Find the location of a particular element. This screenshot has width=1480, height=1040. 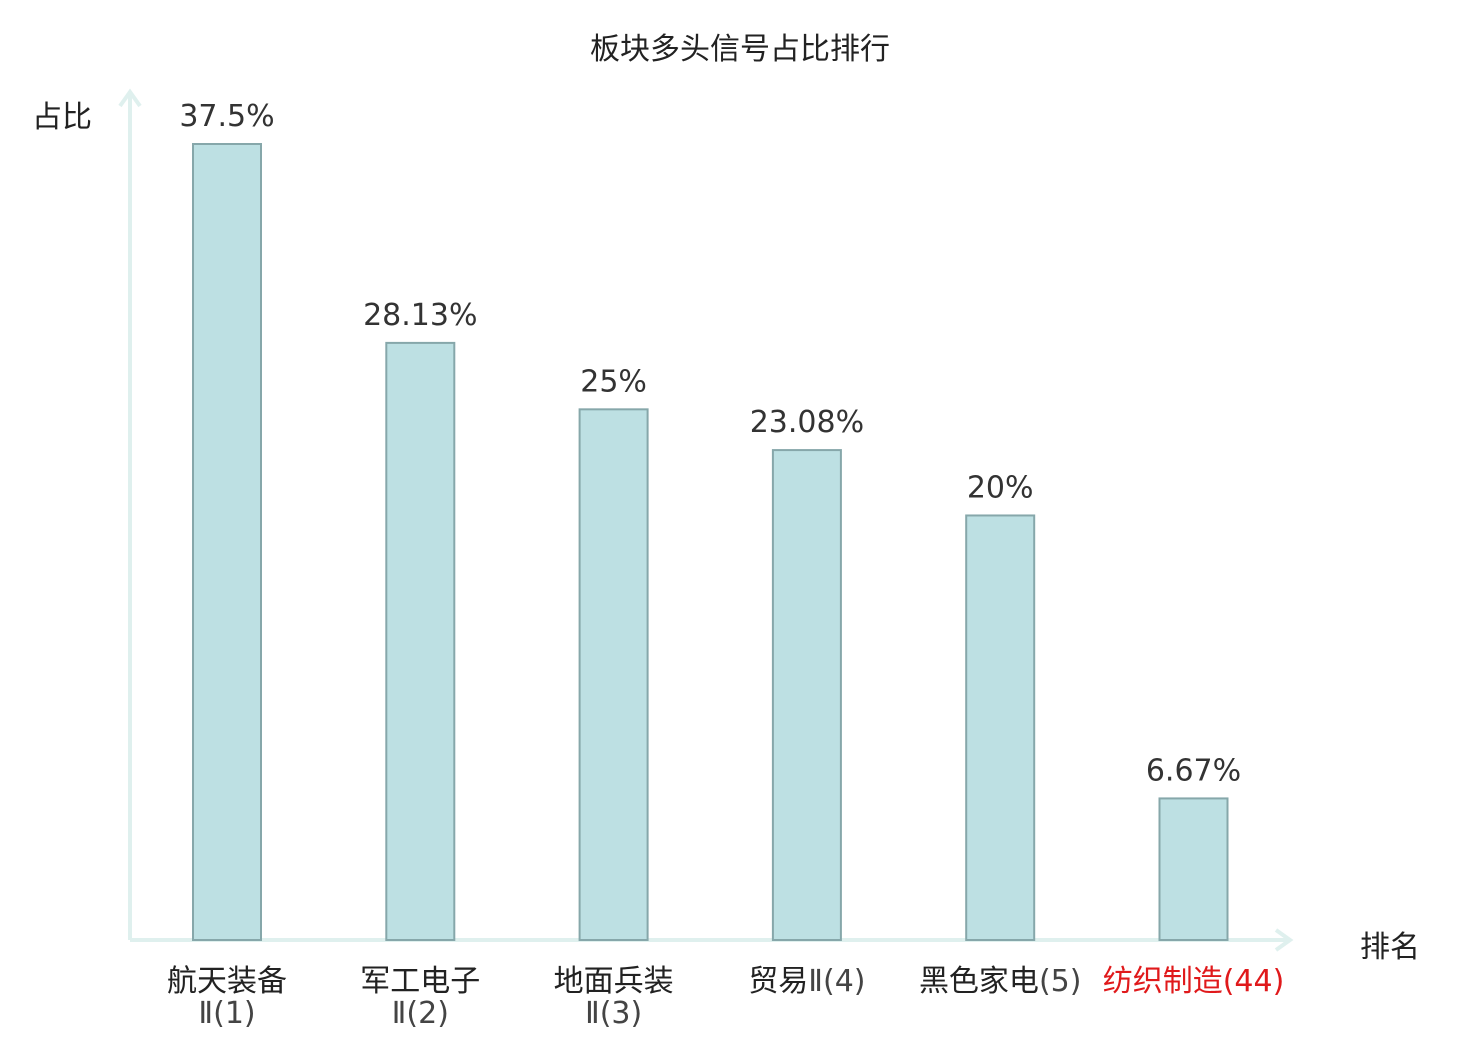

bar-value-label: 37.5% is located at coordinates (226, 116).